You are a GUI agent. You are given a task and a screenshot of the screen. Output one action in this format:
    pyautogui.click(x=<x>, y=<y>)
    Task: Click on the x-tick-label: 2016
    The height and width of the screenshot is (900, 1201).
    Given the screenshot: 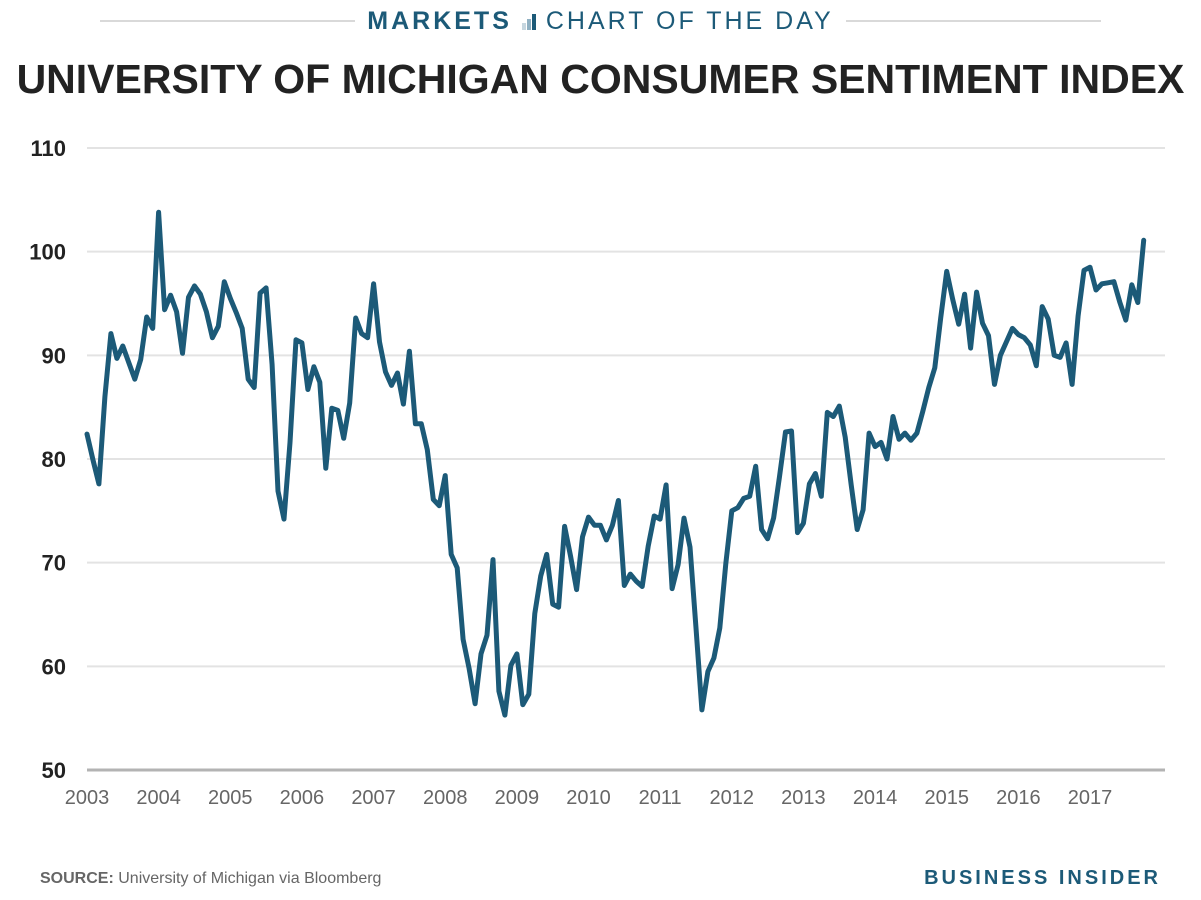 What is the action you would take?
    pyautogui.click(x=1018, y=798)
    